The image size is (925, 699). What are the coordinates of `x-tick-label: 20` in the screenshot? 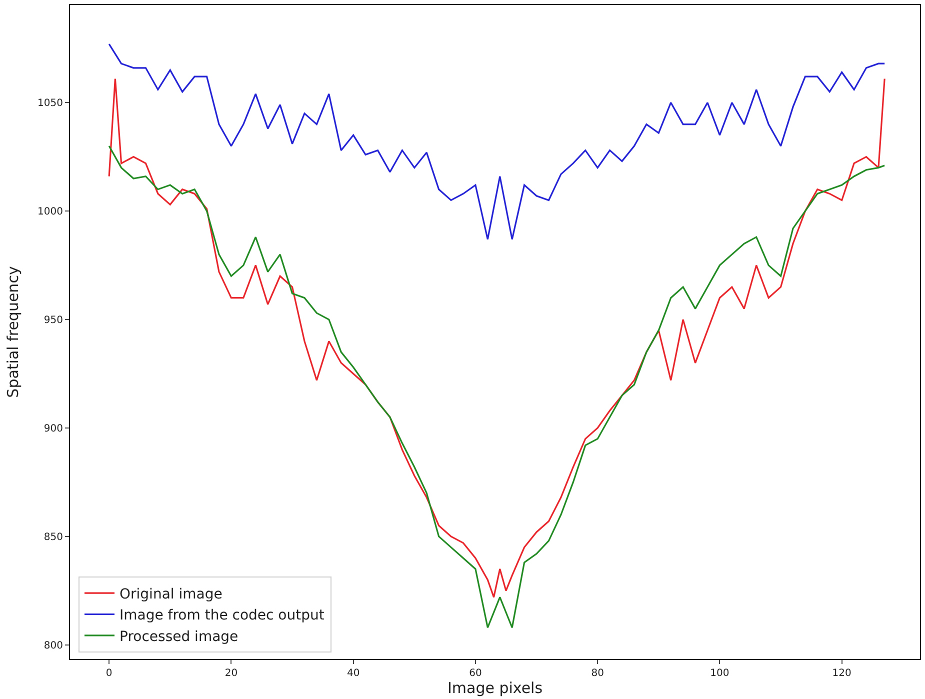 It's located at (231, 673).